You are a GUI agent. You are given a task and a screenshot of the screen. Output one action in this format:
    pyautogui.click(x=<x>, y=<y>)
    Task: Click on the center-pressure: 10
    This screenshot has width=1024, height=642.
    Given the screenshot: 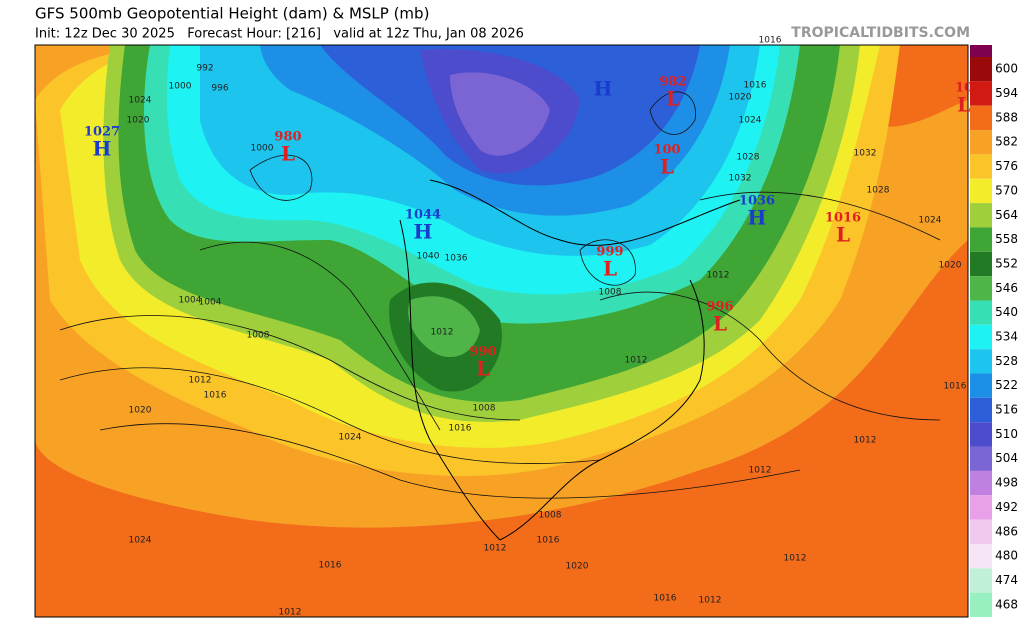 What is the action you would take?
    pyautogui.click(x=964, y=88)
    